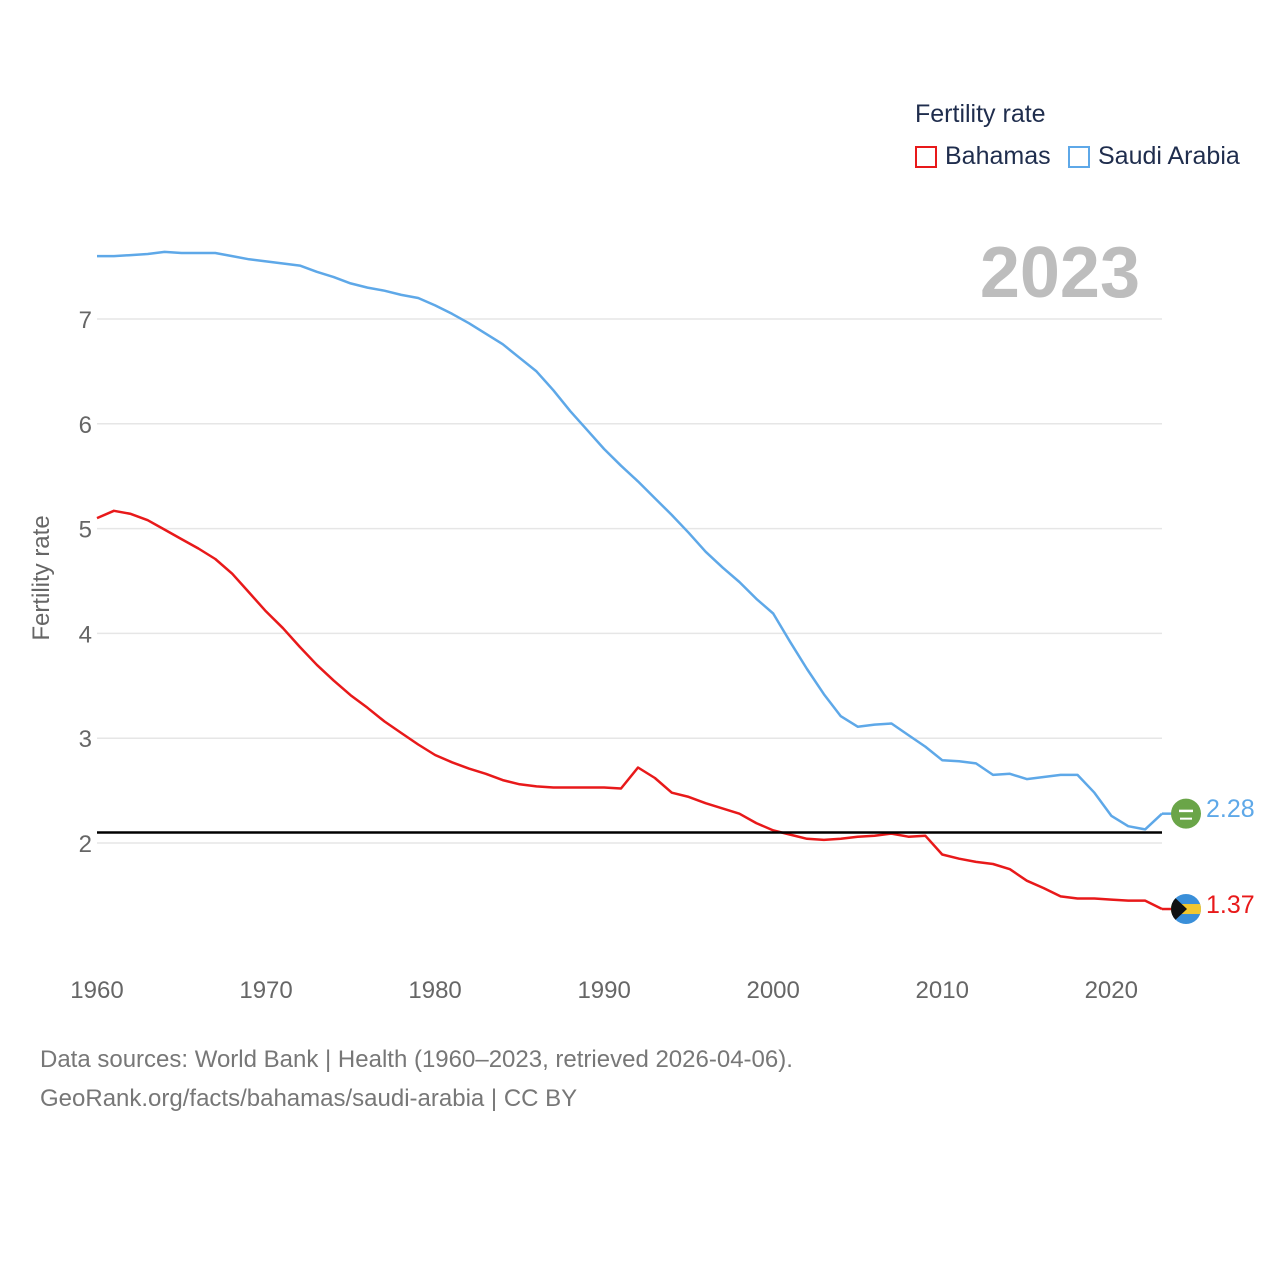  What do you see at coordinates (980, 114) in the screenshot?
I see `legend-title: Fertility rate` at bounding box center [980, 114].